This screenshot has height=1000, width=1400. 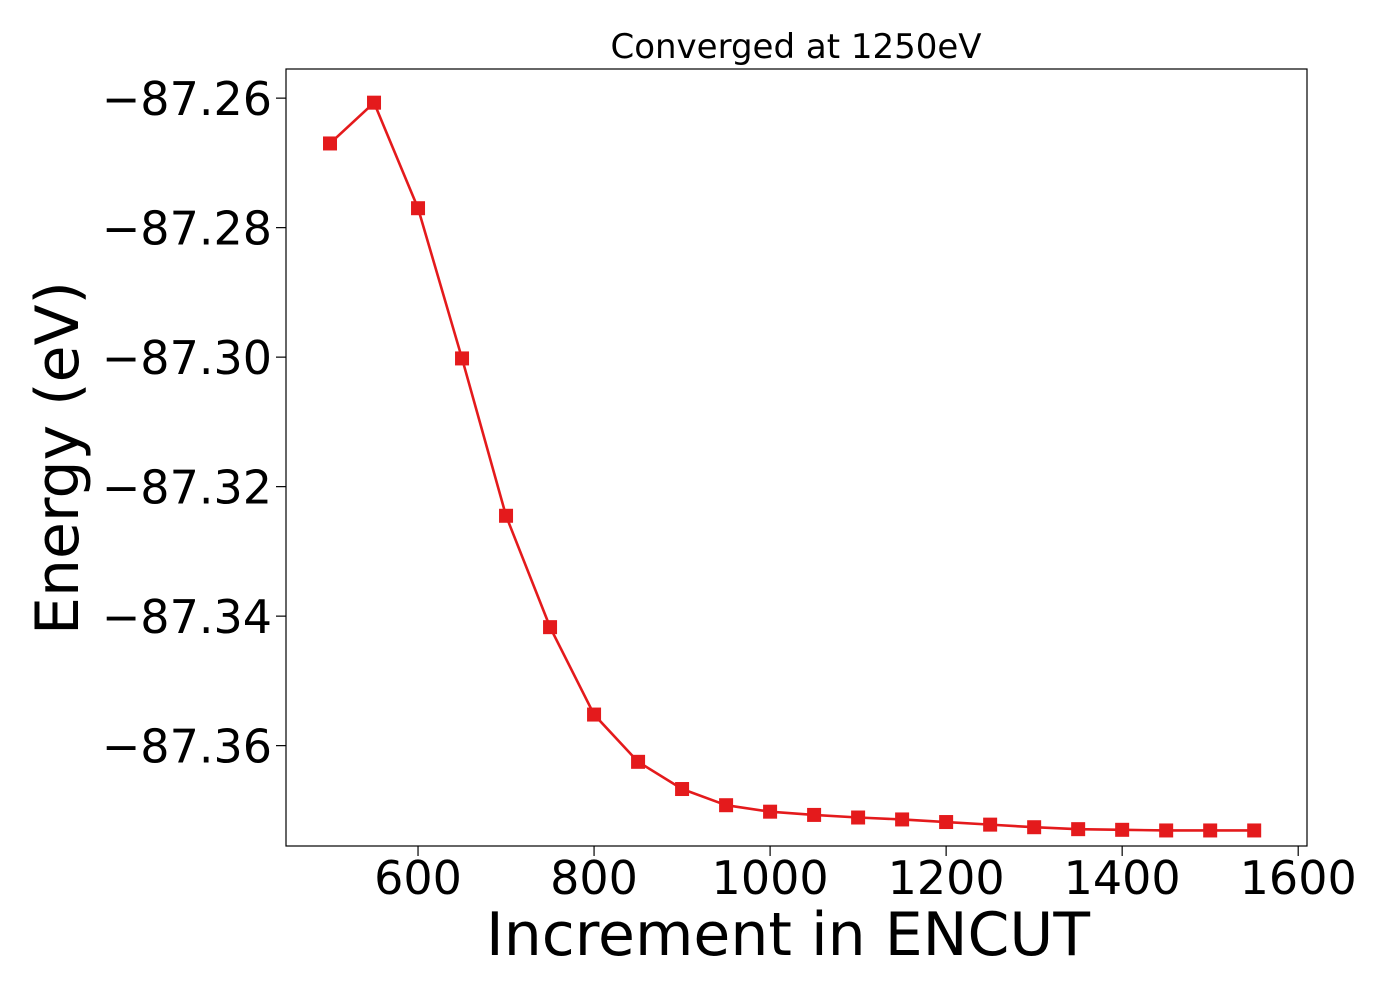 I want to click on y-tick-label: −87.30, so click(x=187, y=358).